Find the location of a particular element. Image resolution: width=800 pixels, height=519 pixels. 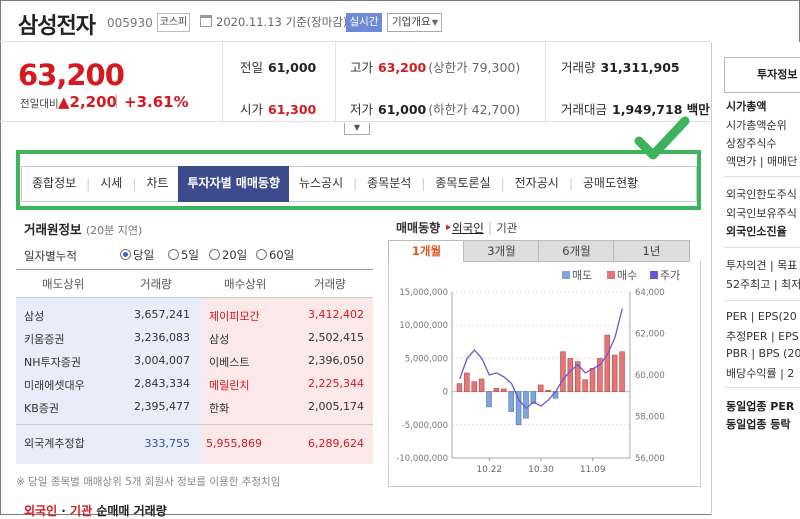

foreign-total-label: 외국계추정합 is located at coordinates (54, 443).